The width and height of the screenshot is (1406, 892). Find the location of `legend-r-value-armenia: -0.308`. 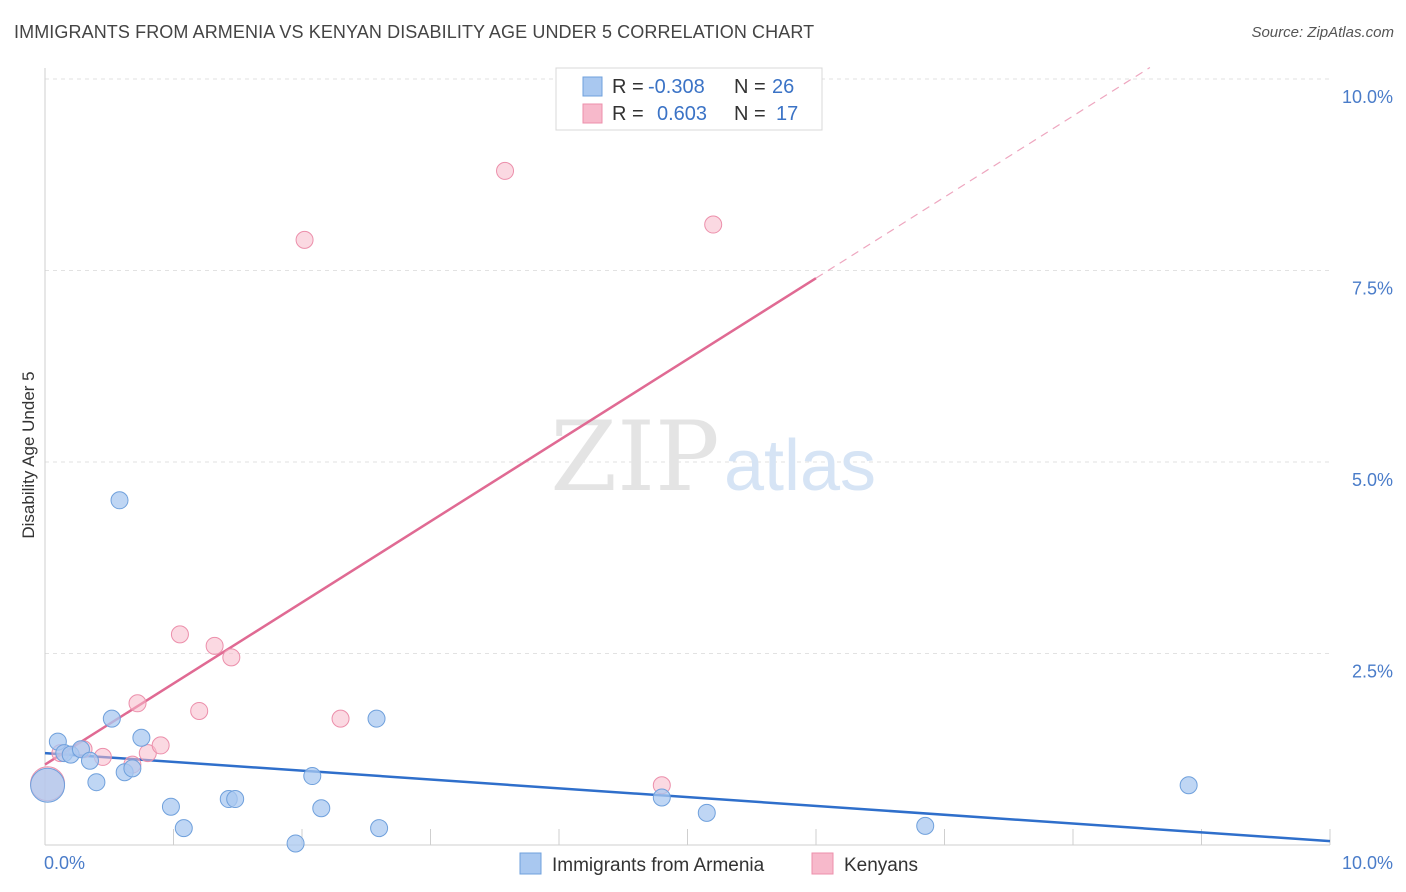

legend-r-value-armenia: -0.308 is located at coordinates (676, 87).